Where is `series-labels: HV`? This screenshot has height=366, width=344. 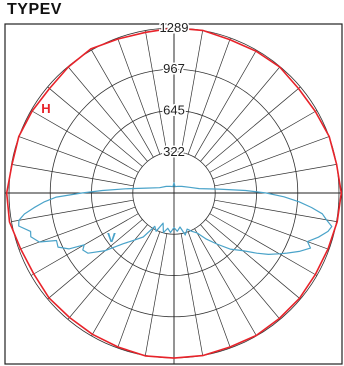
series-labels: HV is located at coordinates (78, 173).